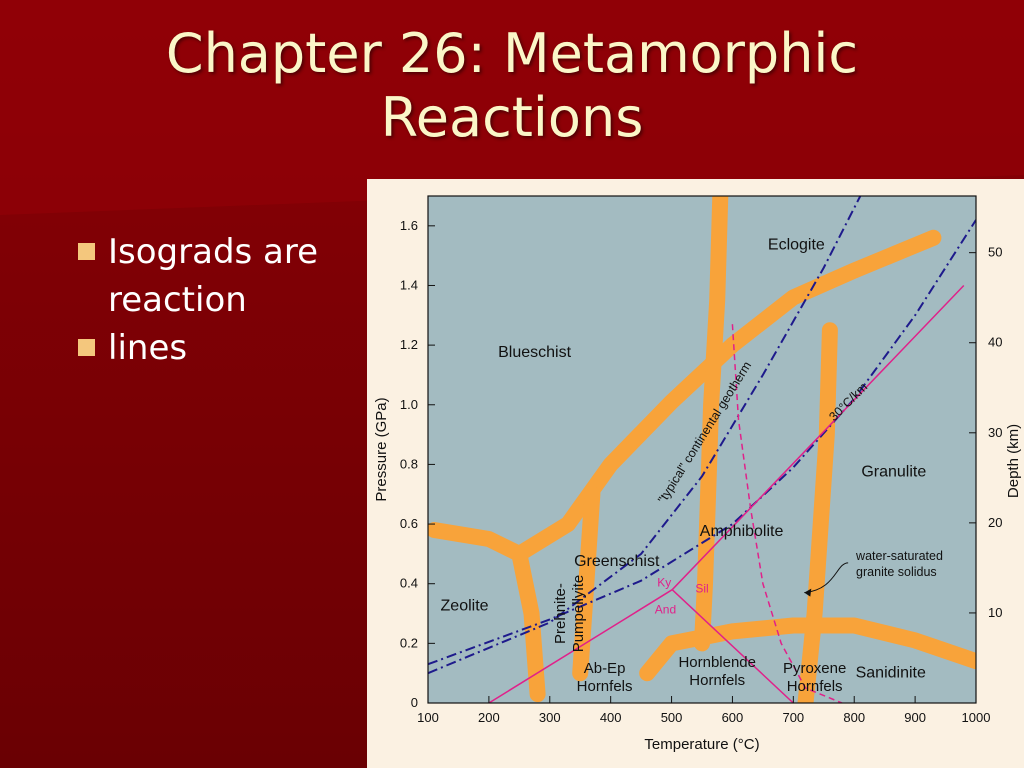 The height and width of the screenshot is (768, 1024). I want to click on facies-label-line: Ab-Ep, so click(605, 668).